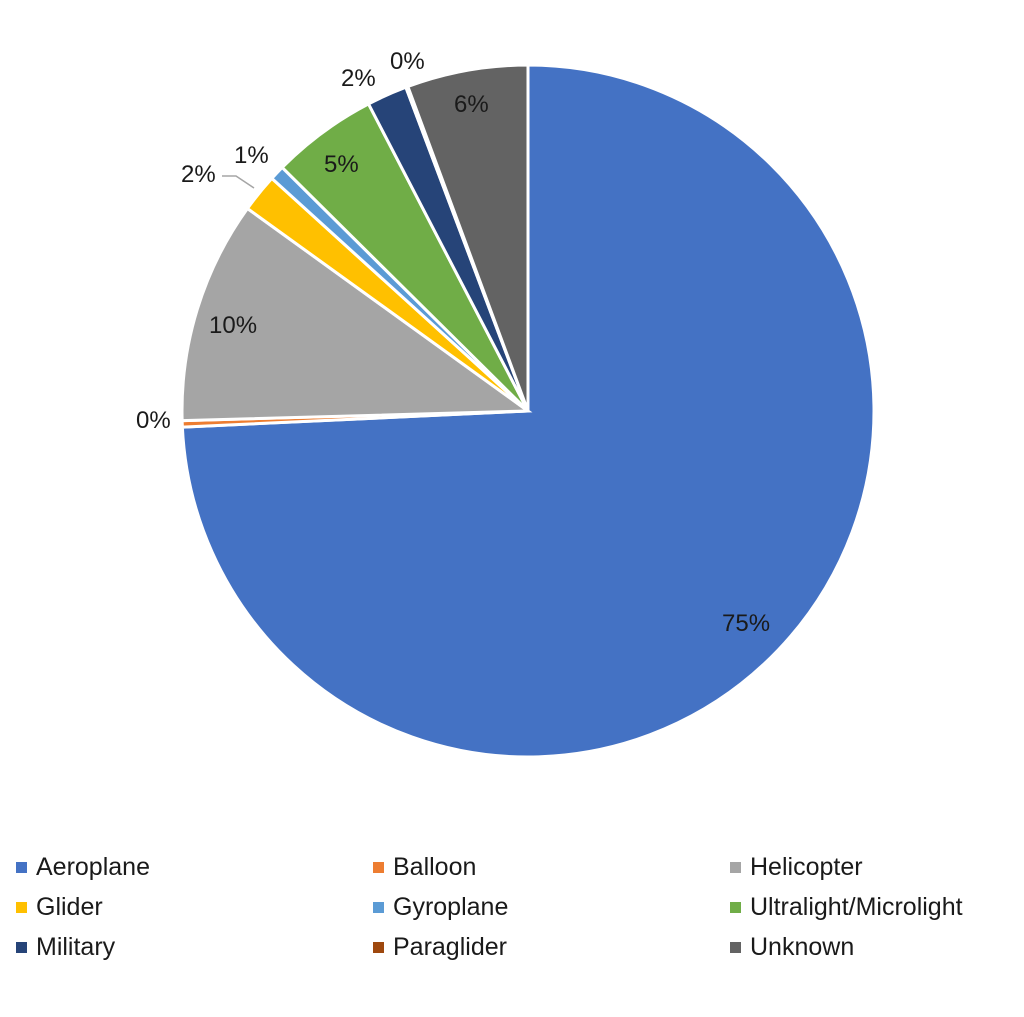 The width and height of the screenshot is (1024, 1017). I want to click on legend-item-paraglider: Paraglider, so click(440, 947).